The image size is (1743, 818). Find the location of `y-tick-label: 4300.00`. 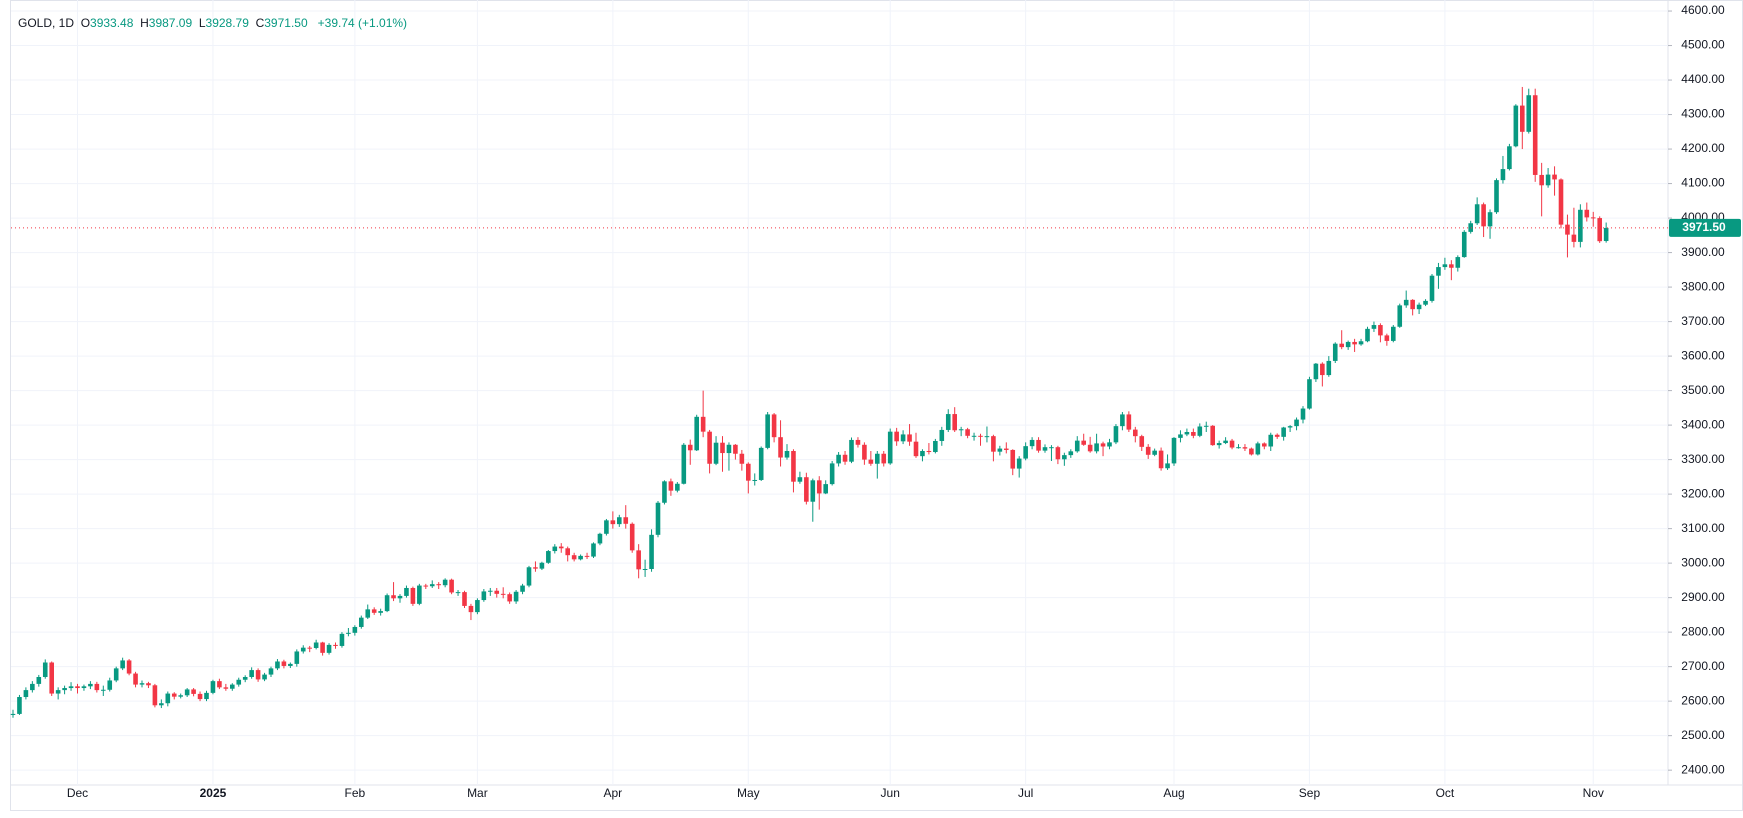

y-tick-label: 4300.00 is located at coordinates (1703, 114).